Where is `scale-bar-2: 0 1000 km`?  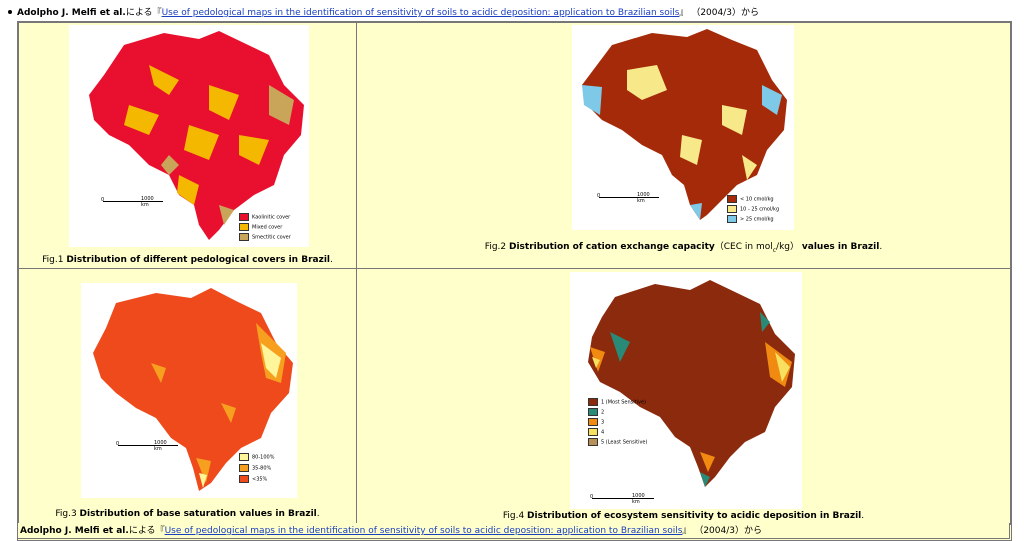 scale-bar-2: 0 1000 km is located at coordinates (628, 198).